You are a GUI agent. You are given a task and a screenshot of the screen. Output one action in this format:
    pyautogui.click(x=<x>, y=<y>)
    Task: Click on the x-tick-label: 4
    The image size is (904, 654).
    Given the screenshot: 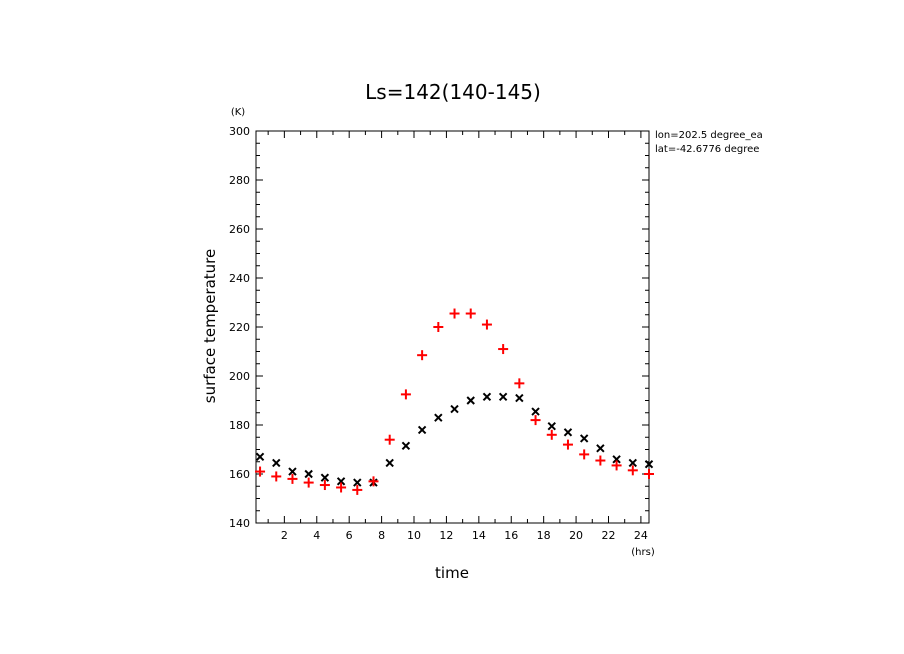 What is the action you would take?
    pyautogui.click(x=316, y=535)
    